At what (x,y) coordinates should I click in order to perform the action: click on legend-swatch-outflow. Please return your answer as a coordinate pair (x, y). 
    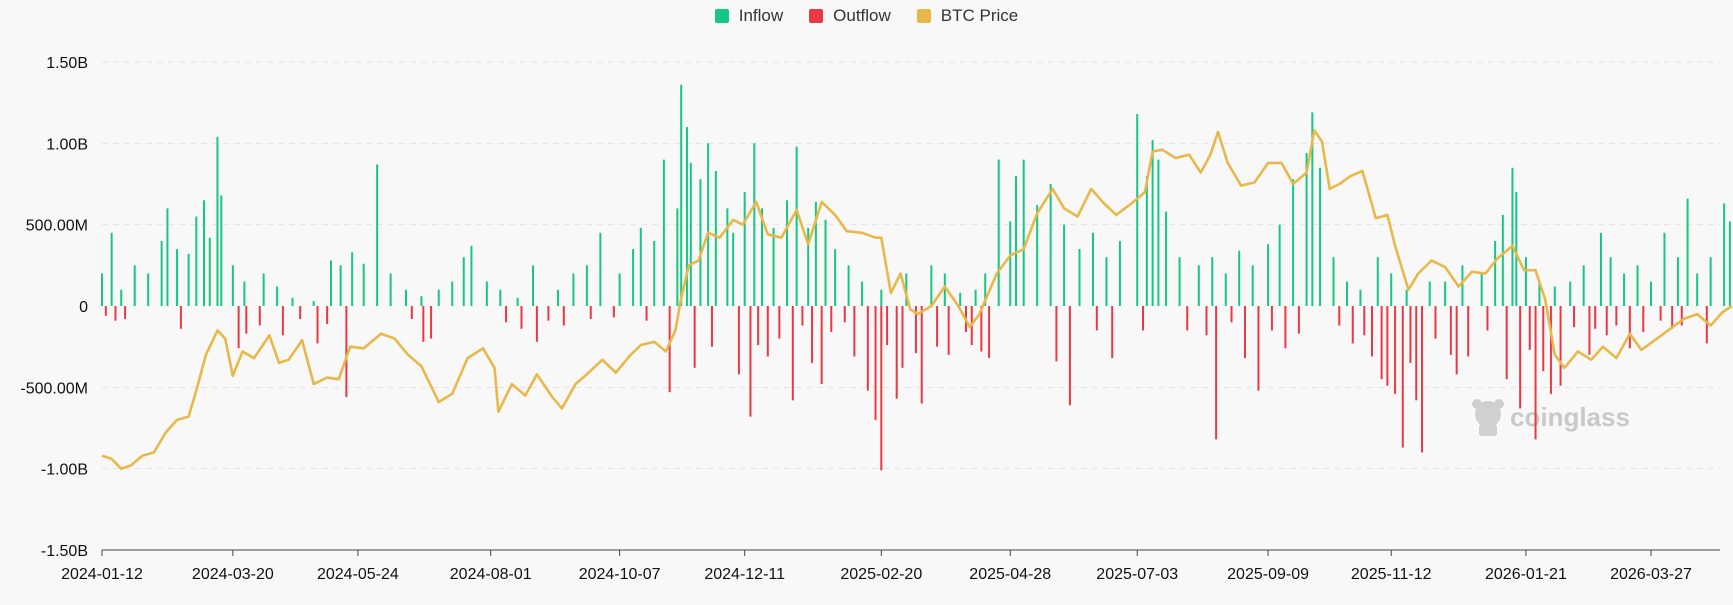
    Looking at the image, I should click on (816, 16).